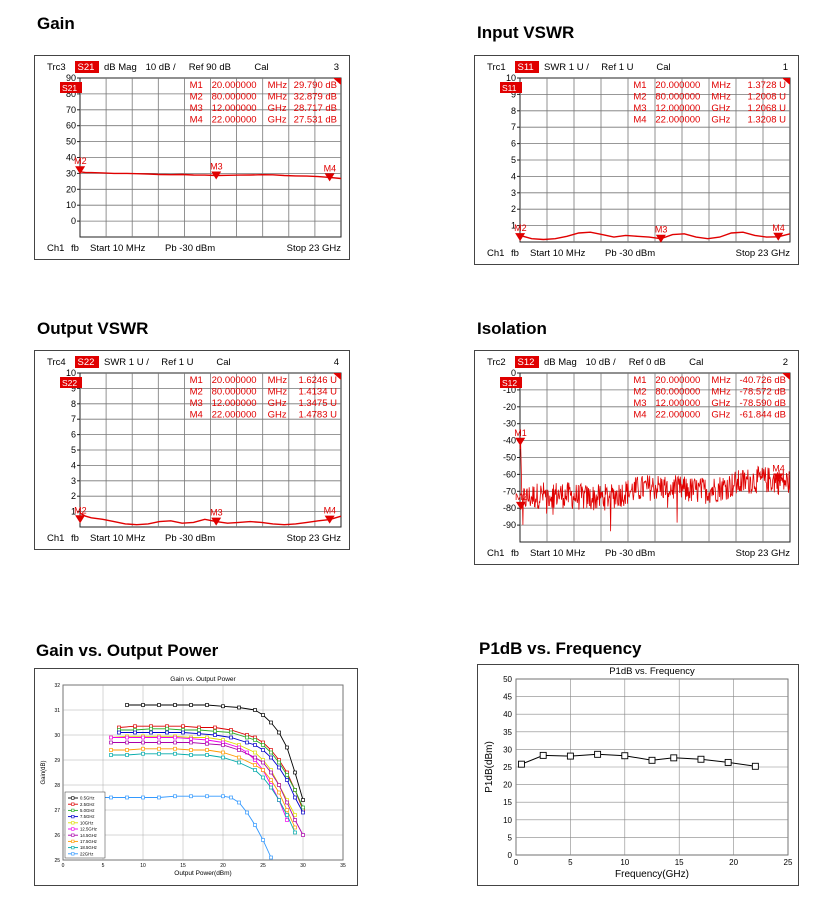 Image resolution: width=829 pixels, height=907 pixels. Describe the element at coordinates (315, 97) in the screenshot. I see `marker-value: 32.879 dB` at that location.